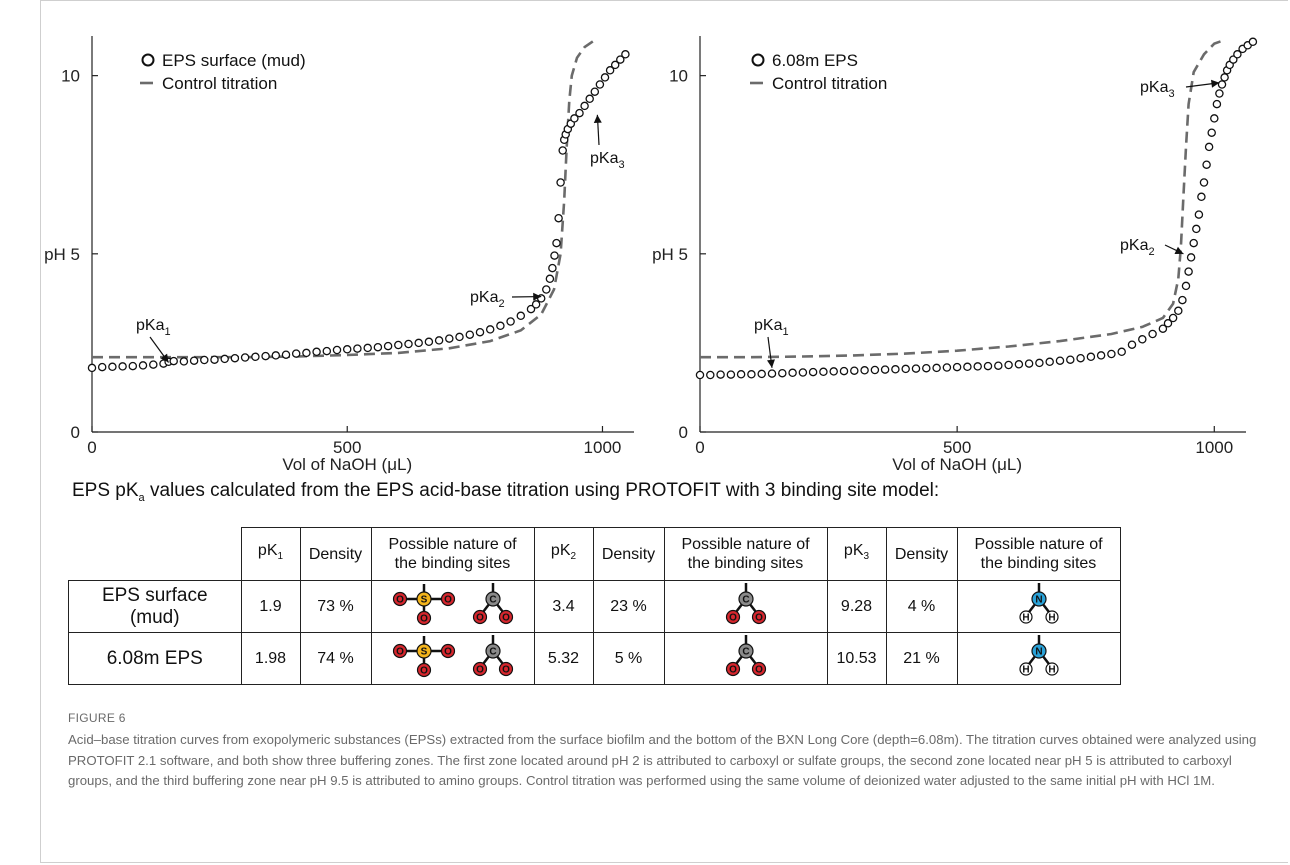  Describe the element at coordinates (487, 299) in the screenshot. I see `pka-annotation: pKa2` at that location.